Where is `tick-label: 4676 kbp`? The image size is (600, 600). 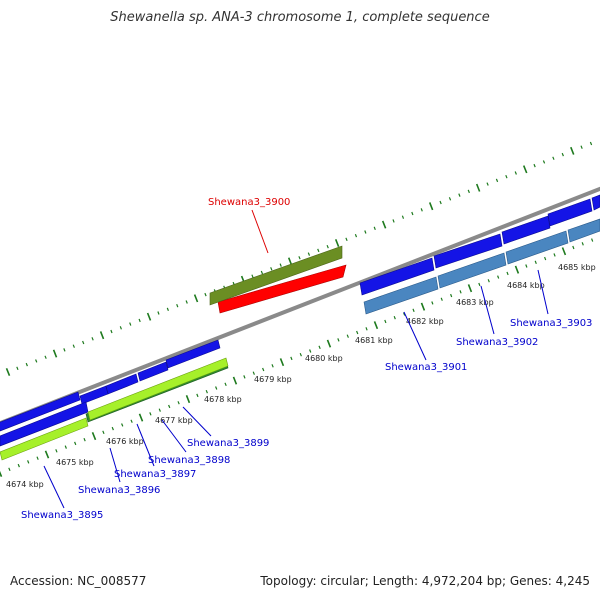
tick-label: 4676 kbp is located at coordinates (125, 441).